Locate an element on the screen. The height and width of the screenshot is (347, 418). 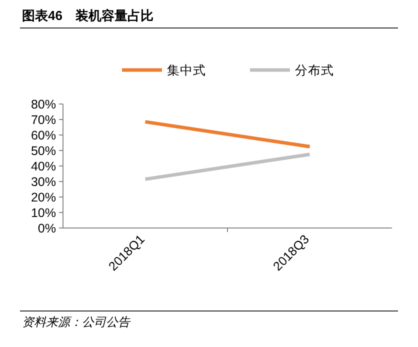
y-tick-label: 10% is located at coordinates (43, 213).